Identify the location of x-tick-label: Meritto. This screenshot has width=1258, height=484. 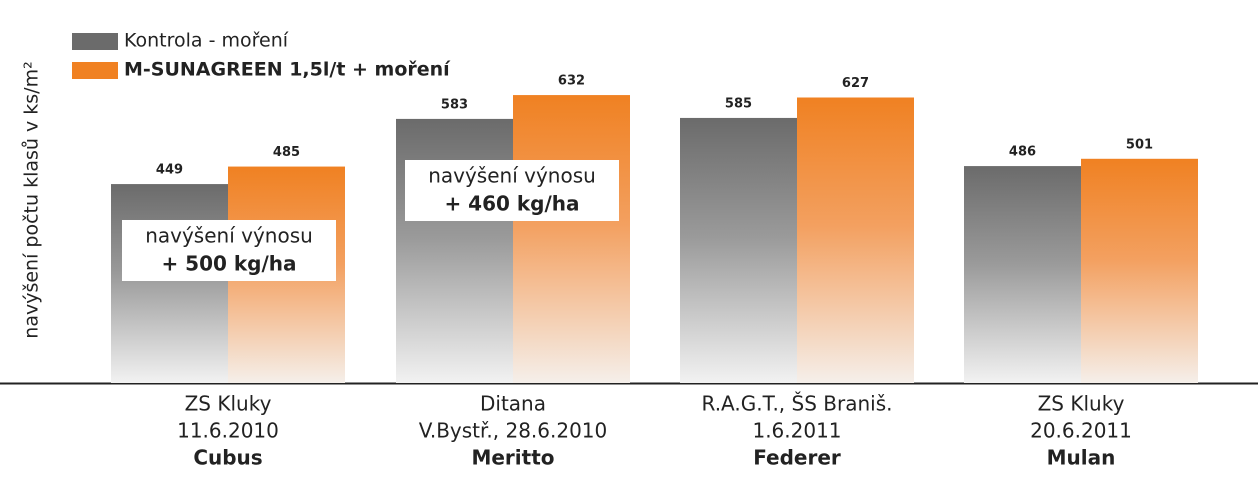
(512, 458).